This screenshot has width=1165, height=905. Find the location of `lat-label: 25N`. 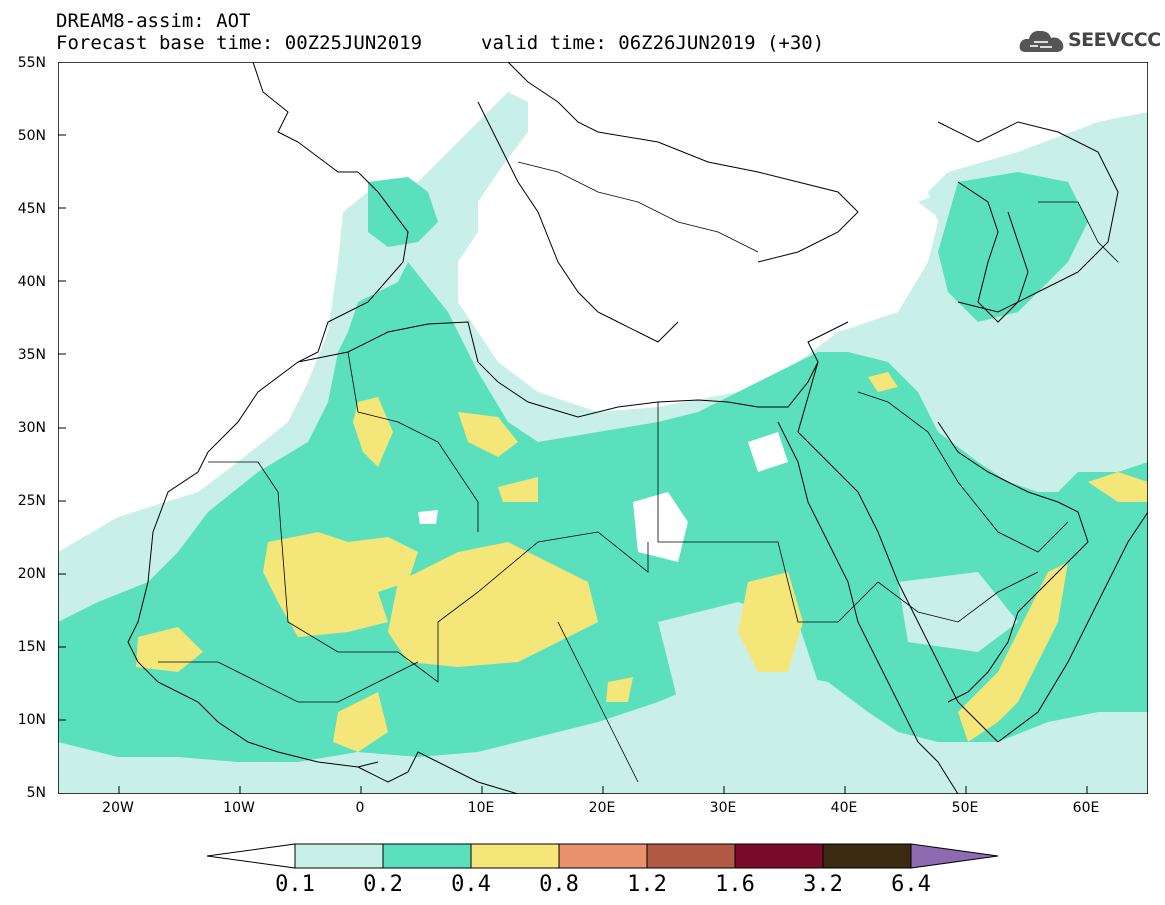

lat-label: 25N is located at coordinates (31, 501).